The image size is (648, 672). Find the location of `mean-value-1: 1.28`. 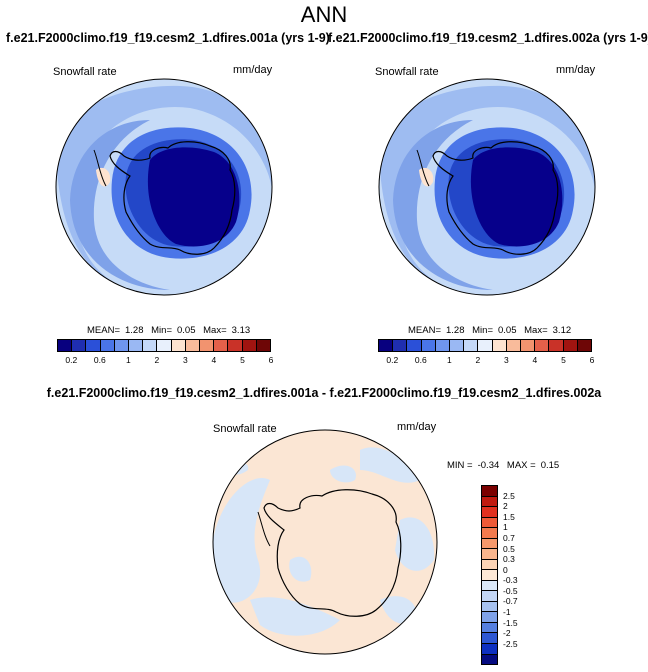

mean-value-1: 1.28 is located at coordinates (134, 330).